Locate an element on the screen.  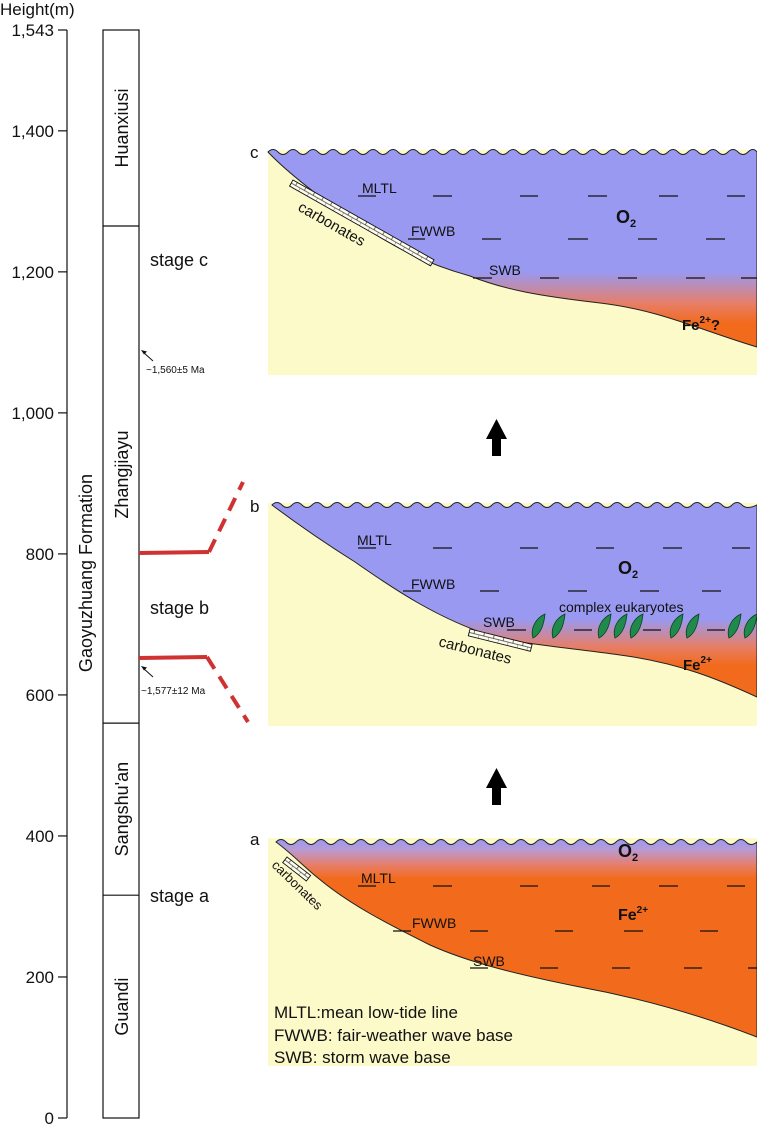
panel-c: c MLTL FWWB SWB O2 Fe2+? carbonates is located at coordinates (503, 259).